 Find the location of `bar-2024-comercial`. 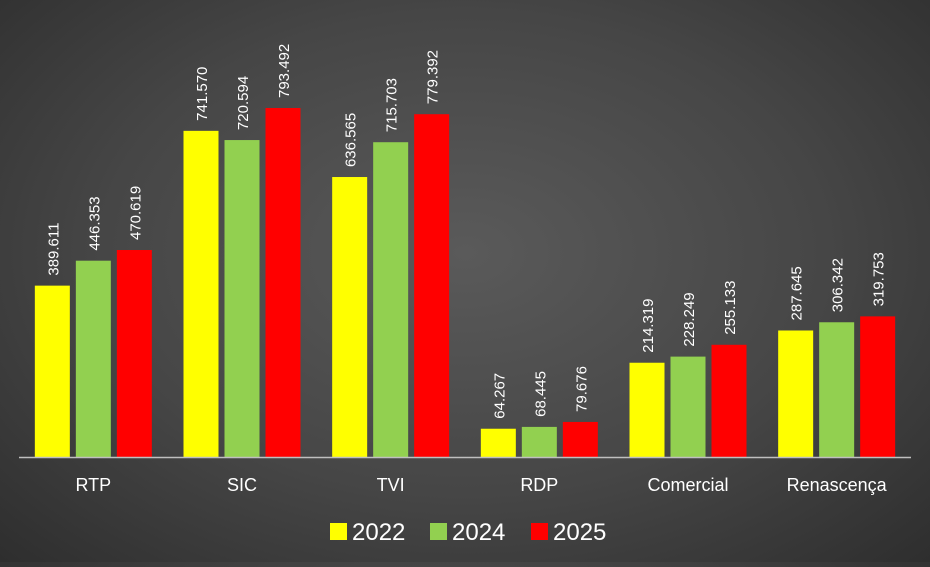

bar-2024-comercial is located at coordinates (688, 406).